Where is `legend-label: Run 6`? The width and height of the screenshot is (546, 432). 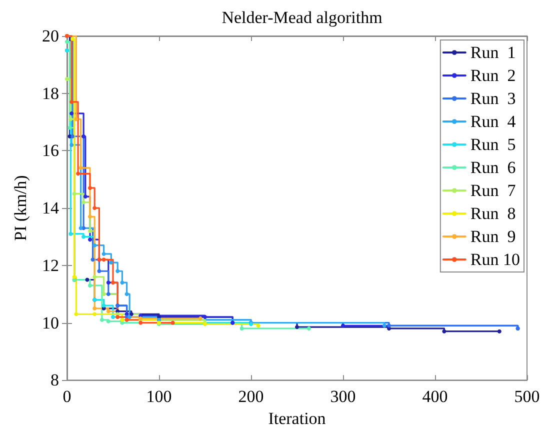
legend-label: Run 6 is located at coordinates (493, 167).